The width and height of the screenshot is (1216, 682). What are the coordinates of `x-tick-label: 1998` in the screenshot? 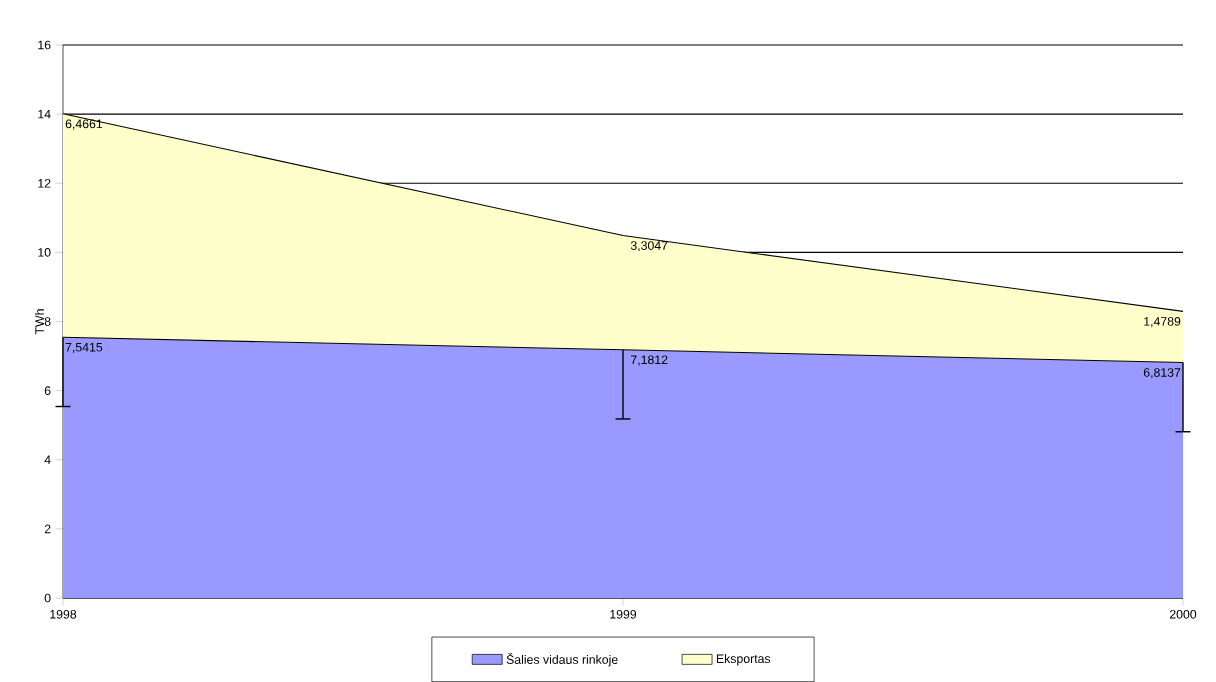 It's located at (63, 614).